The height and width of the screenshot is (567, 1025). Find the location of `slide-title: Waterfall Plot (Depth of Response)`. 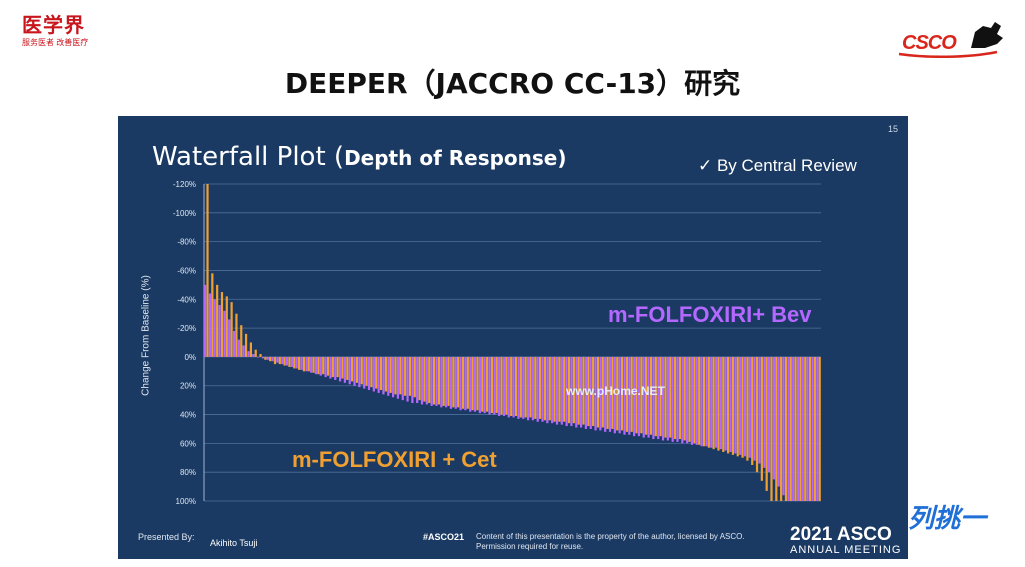

slide-title: Waterfall Plot (Depth of Response) is located at coordinates (359, 157).